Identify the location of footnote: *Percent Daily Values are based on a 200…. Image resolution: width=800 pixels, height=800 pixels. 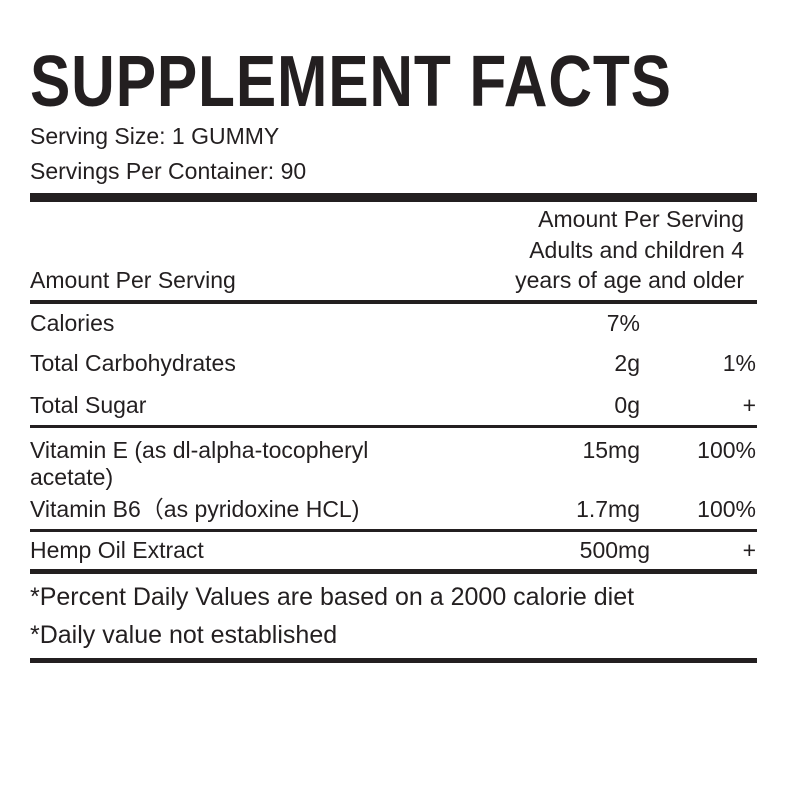
(332, 597).